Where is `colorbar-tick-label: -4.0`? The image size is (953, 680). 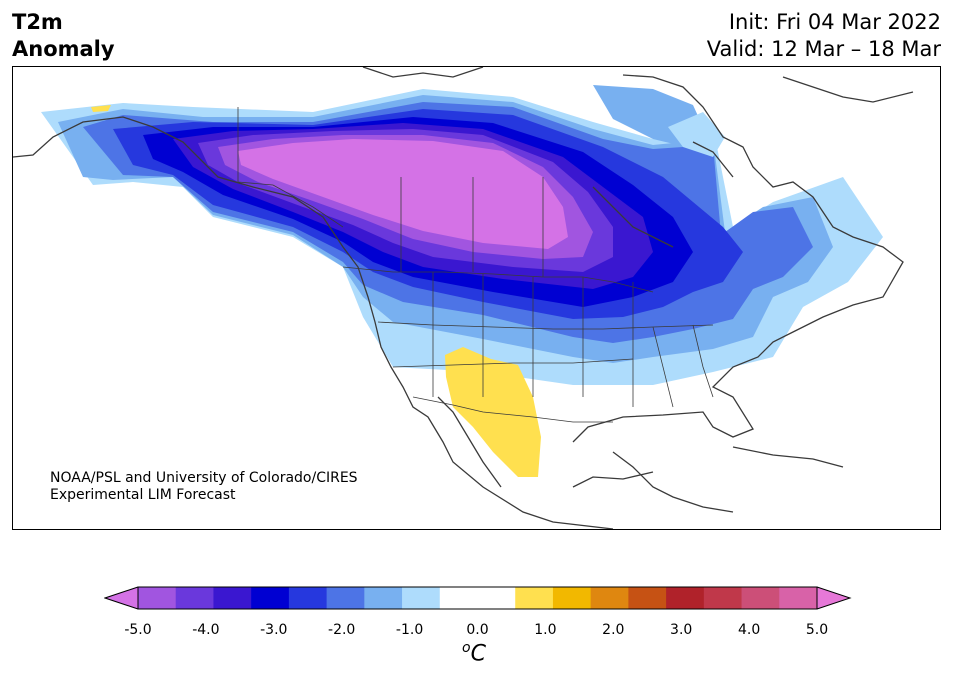 colorbar-tick-label: -4.0 is located at coordinates (206, 630).